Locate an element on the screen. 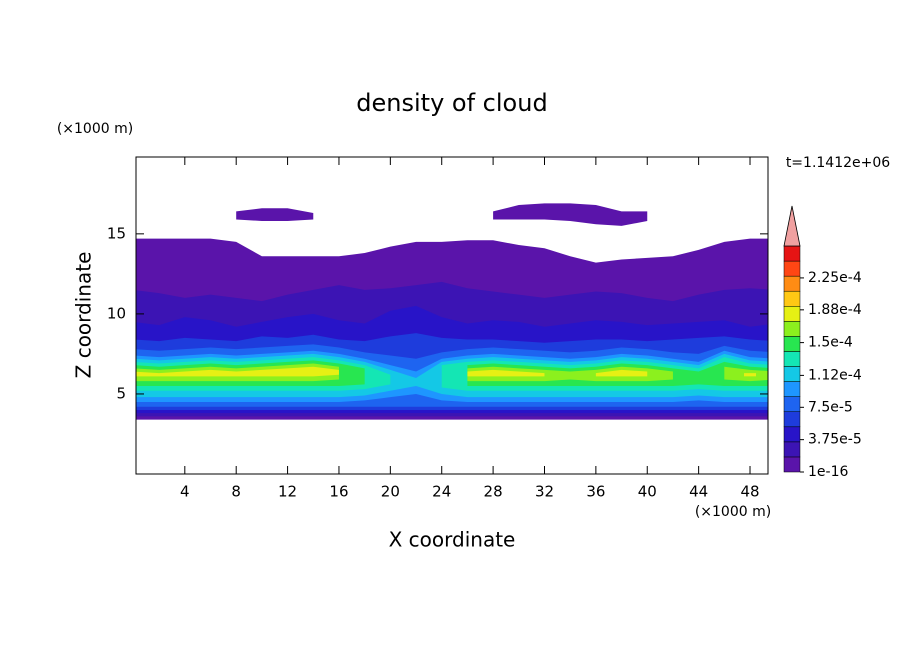  x-tick-label: 28 is located at coordinates (493, 492).